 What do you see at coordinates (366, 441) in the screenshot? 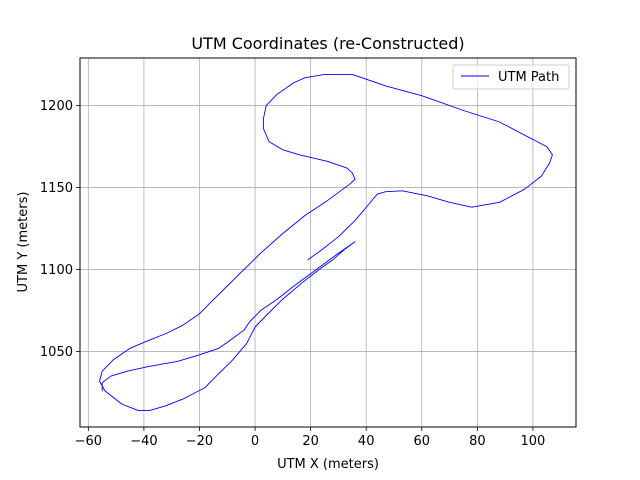
I see `x-tick-label: 40` at bounding box center [366, 441].